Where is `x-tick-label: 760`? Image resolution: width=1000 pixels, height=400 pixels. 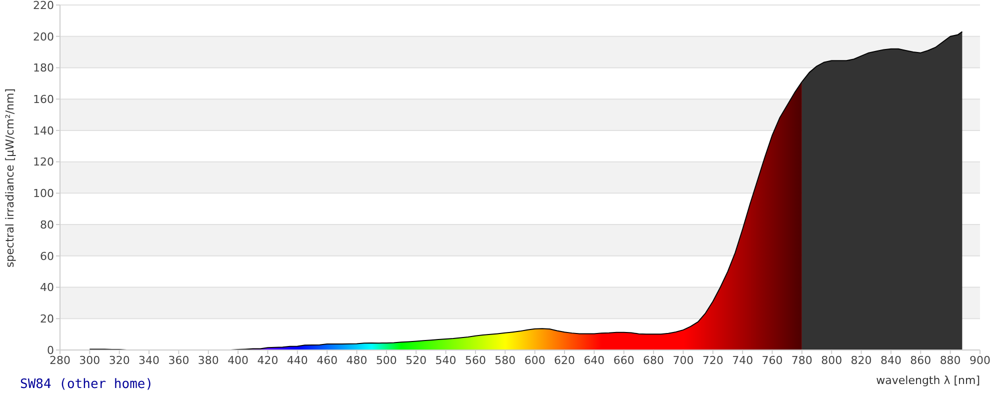 x-tick-label: 760 is located at coordinates (772, 360).